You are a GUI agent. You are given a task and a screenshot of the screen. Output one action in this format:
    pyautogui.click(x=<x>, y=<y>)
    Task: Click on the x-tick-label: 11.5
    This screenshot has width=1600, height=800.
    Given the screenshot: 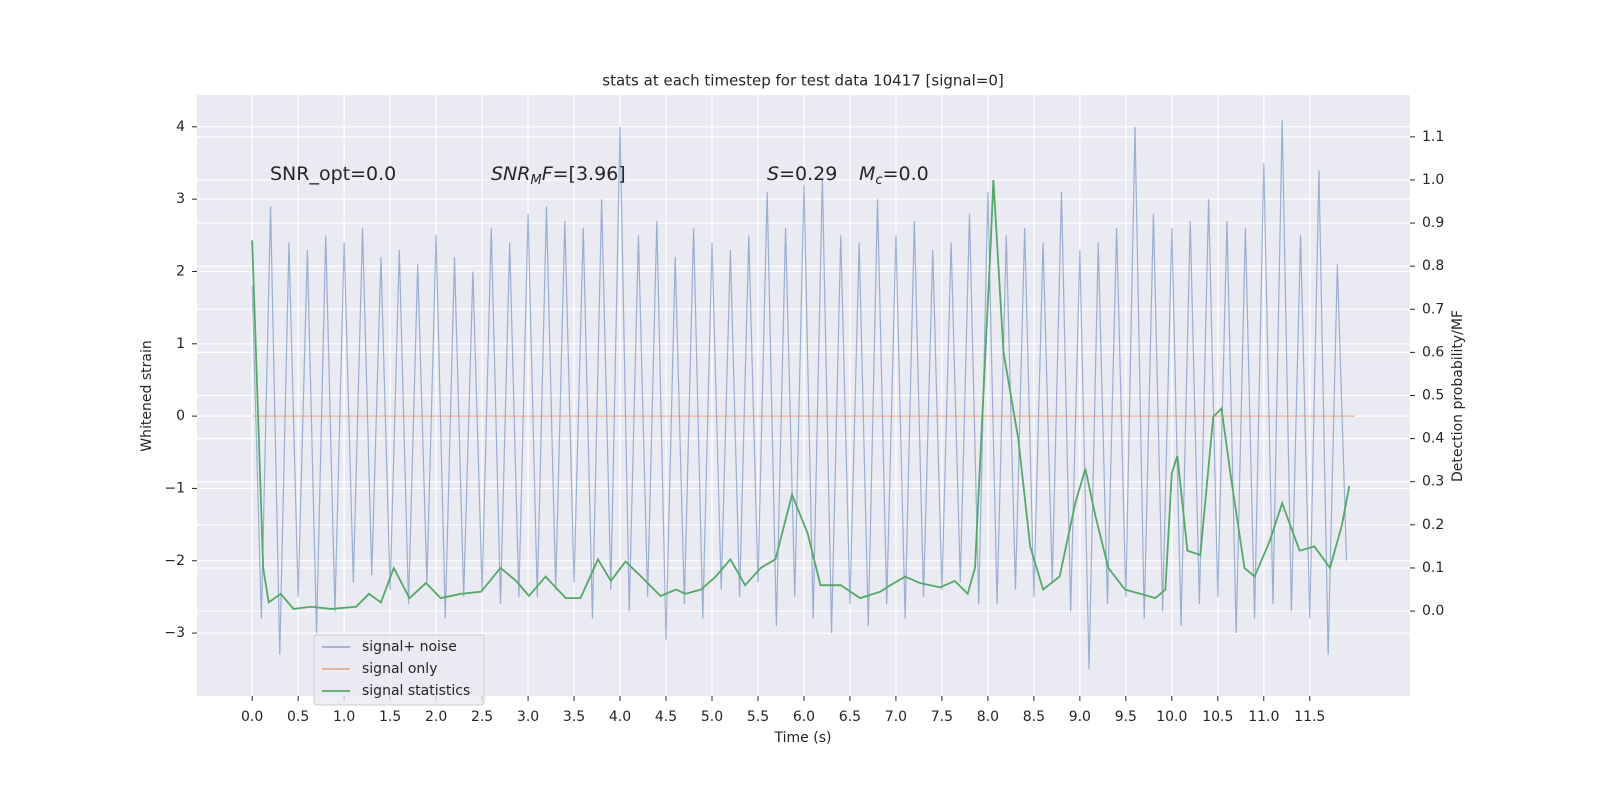 What is the action you would take?
    pyautogui.click(x=1309, y=717)
    